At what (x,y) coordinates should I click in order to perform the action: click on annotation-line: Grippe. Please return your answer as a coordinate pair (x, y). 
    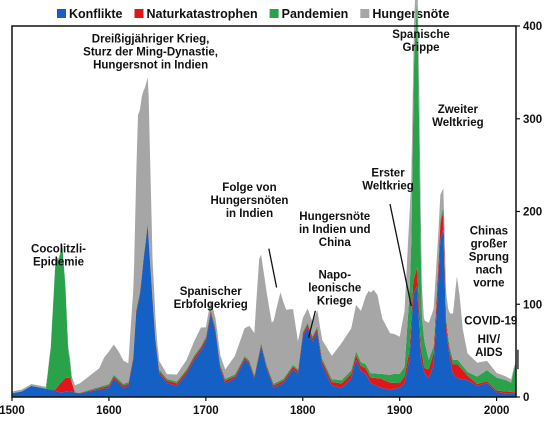
    Looking at the image, I should click on (420, 48).